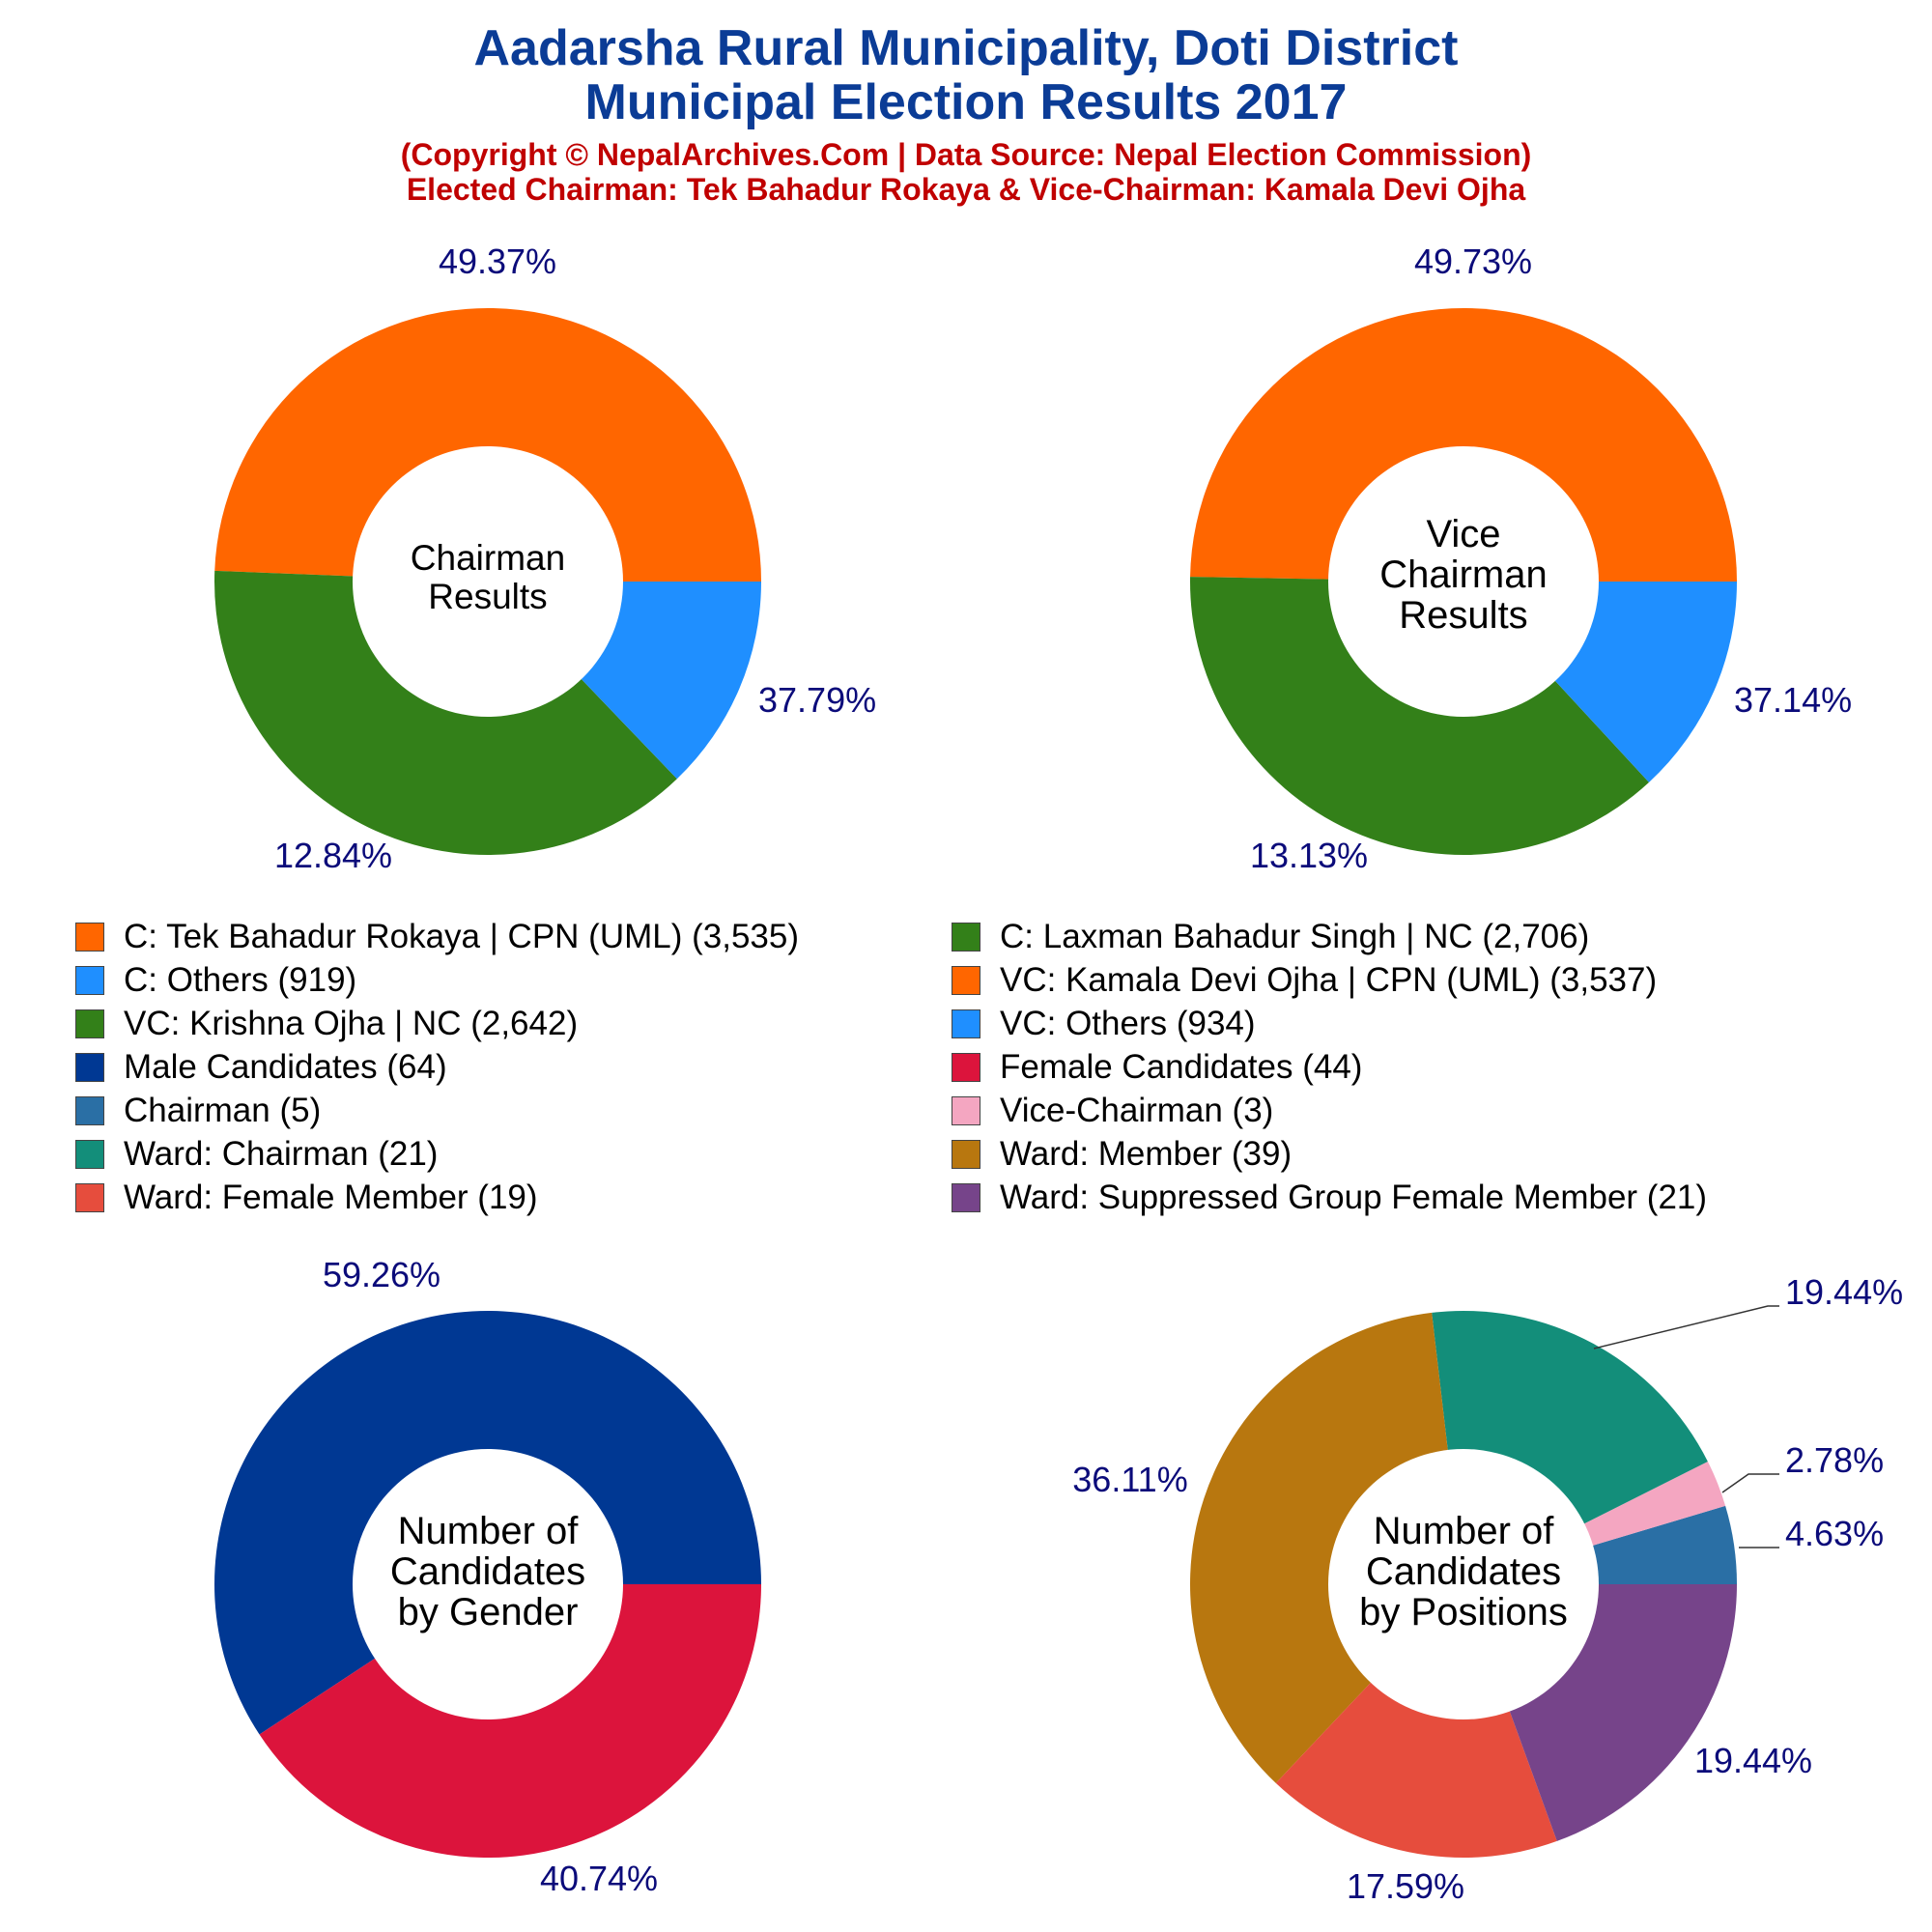 This screenshot has width=1932, height=1932. I want to click on legend-item: C: Others (919), so click(215, 980).